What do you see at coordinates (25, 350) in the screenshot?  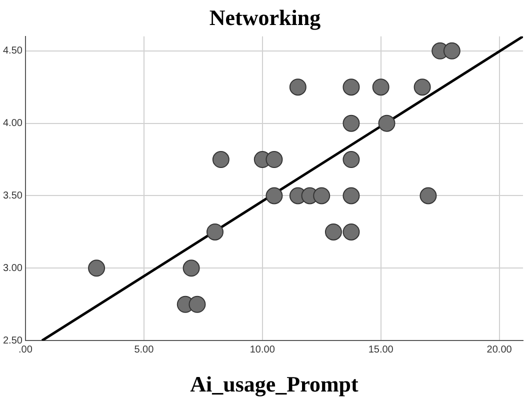 I see `x-tick-label: .00` at bounding box center [25, 350].